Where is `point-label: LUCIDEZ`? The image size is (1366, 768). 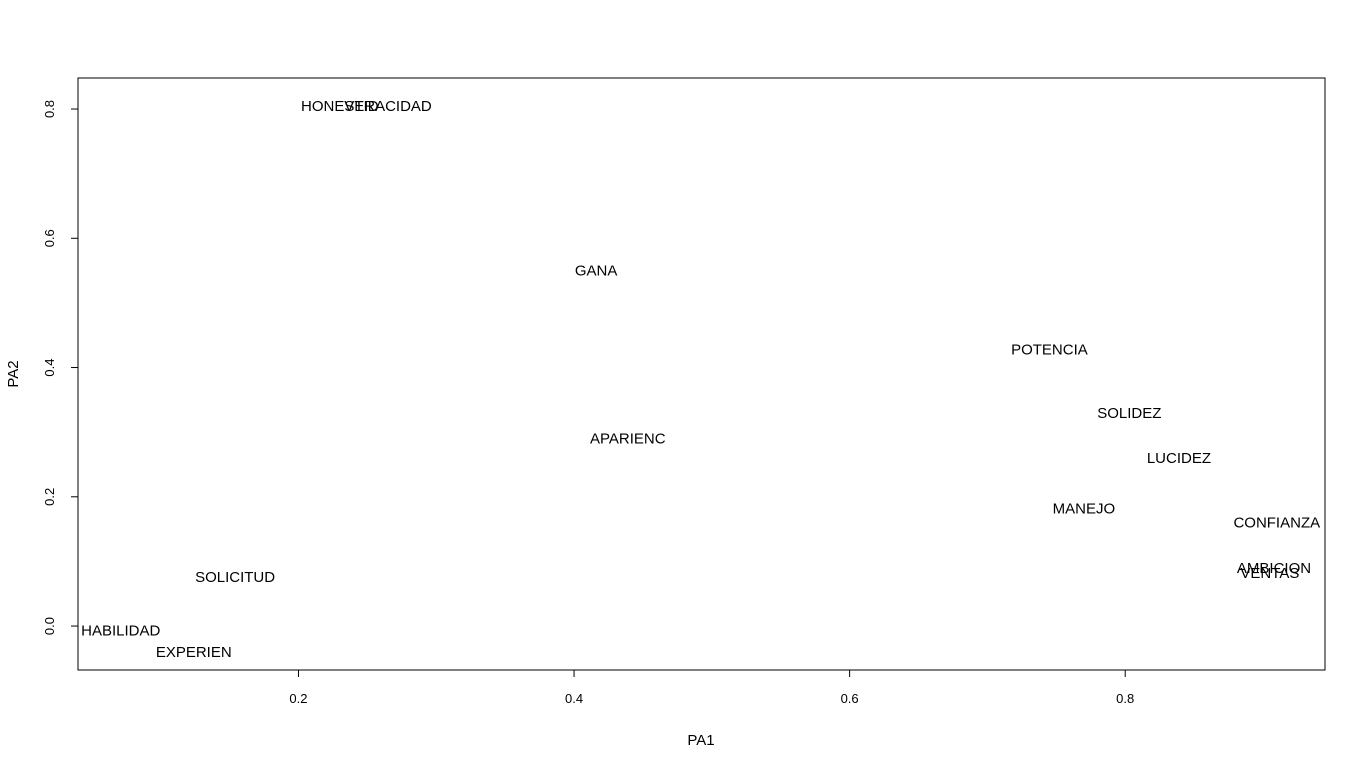 point-label: LUCIDEZ is located at coordinates (1179, 458).